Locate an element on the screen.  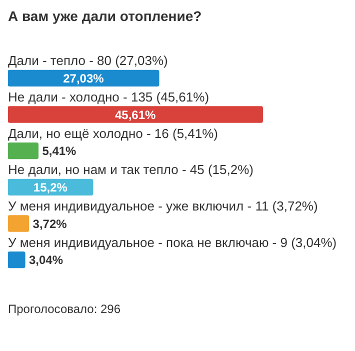
data-label: 45,61% is located at coordinates (135, 115).